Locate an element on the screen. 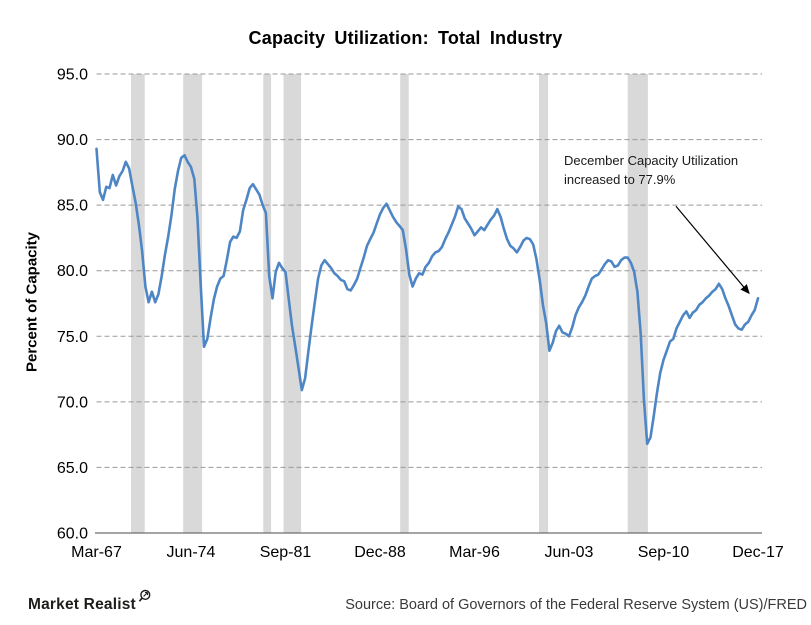 Image resolution: width=811 pixels, height=625 pixels. x-tick-label: Jun-03 is located at coordinates (569, 552).